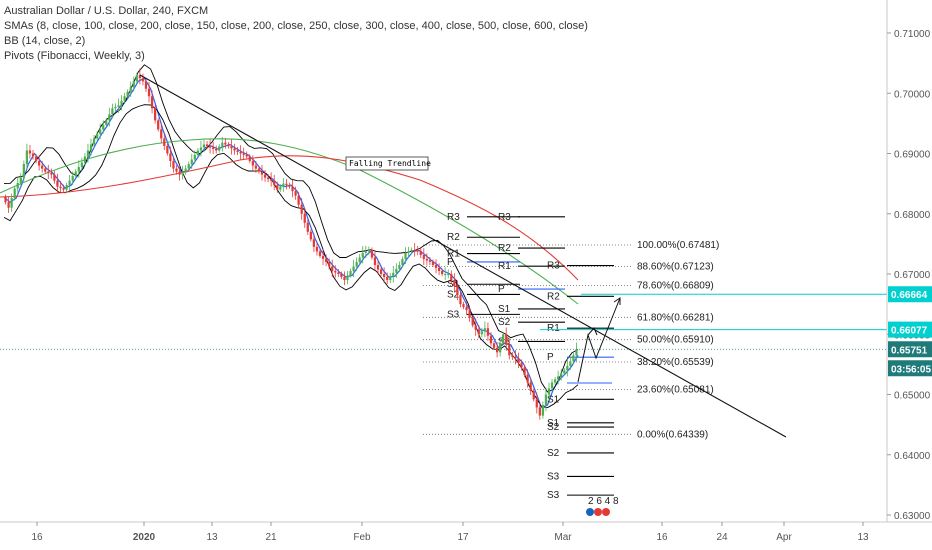 This screenshot has width=932, height=550. What do you see at coordinates (912, 516) in the screenshot?
I see `price-tick-label: 0.63000` at bounding box center [912, 516].